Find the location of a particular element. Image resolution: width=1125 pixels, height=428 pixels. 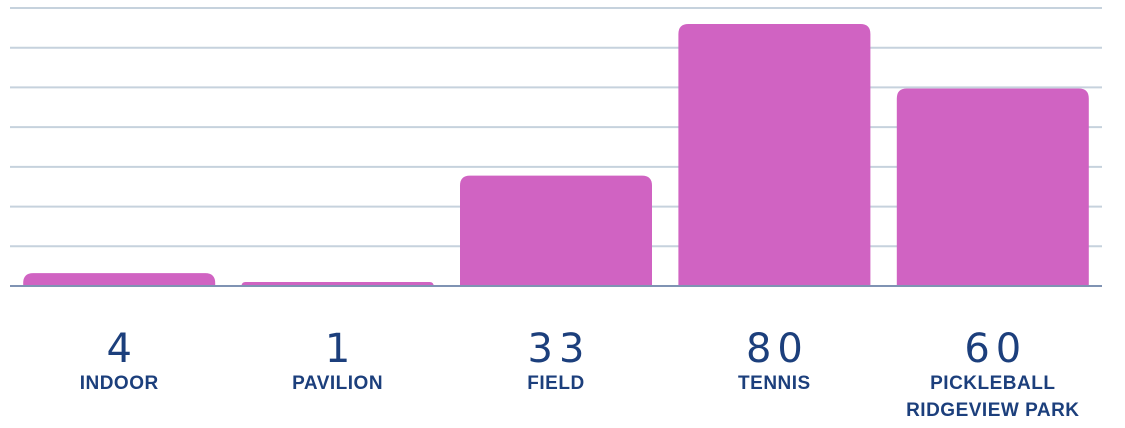

bar-indoor is located at coordinates (119, 279).